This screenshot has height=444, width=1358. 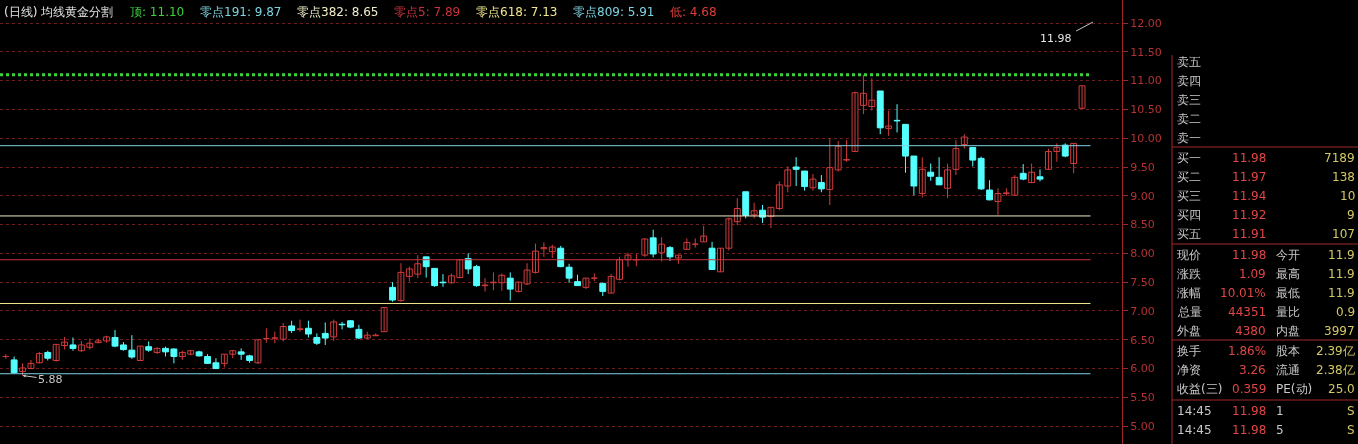 I want to click on y-tick-label: 8.50, so click(x=1142, y=225).